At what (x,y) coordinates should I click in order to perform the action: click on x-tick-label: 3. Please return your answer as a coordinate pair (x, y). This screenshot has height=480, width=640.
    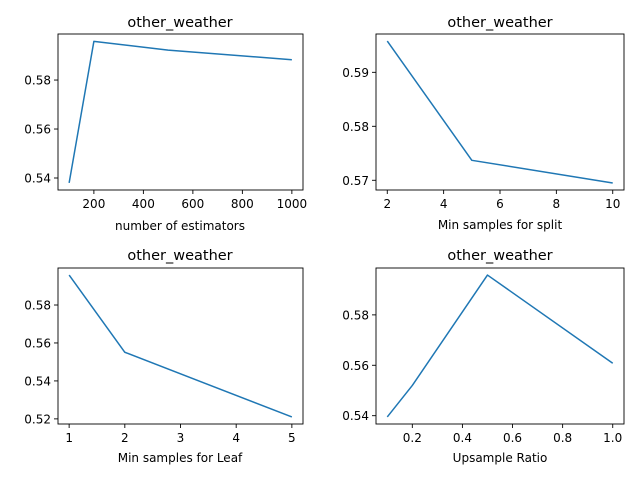
    Looking at the image, I should click on (181, 438).